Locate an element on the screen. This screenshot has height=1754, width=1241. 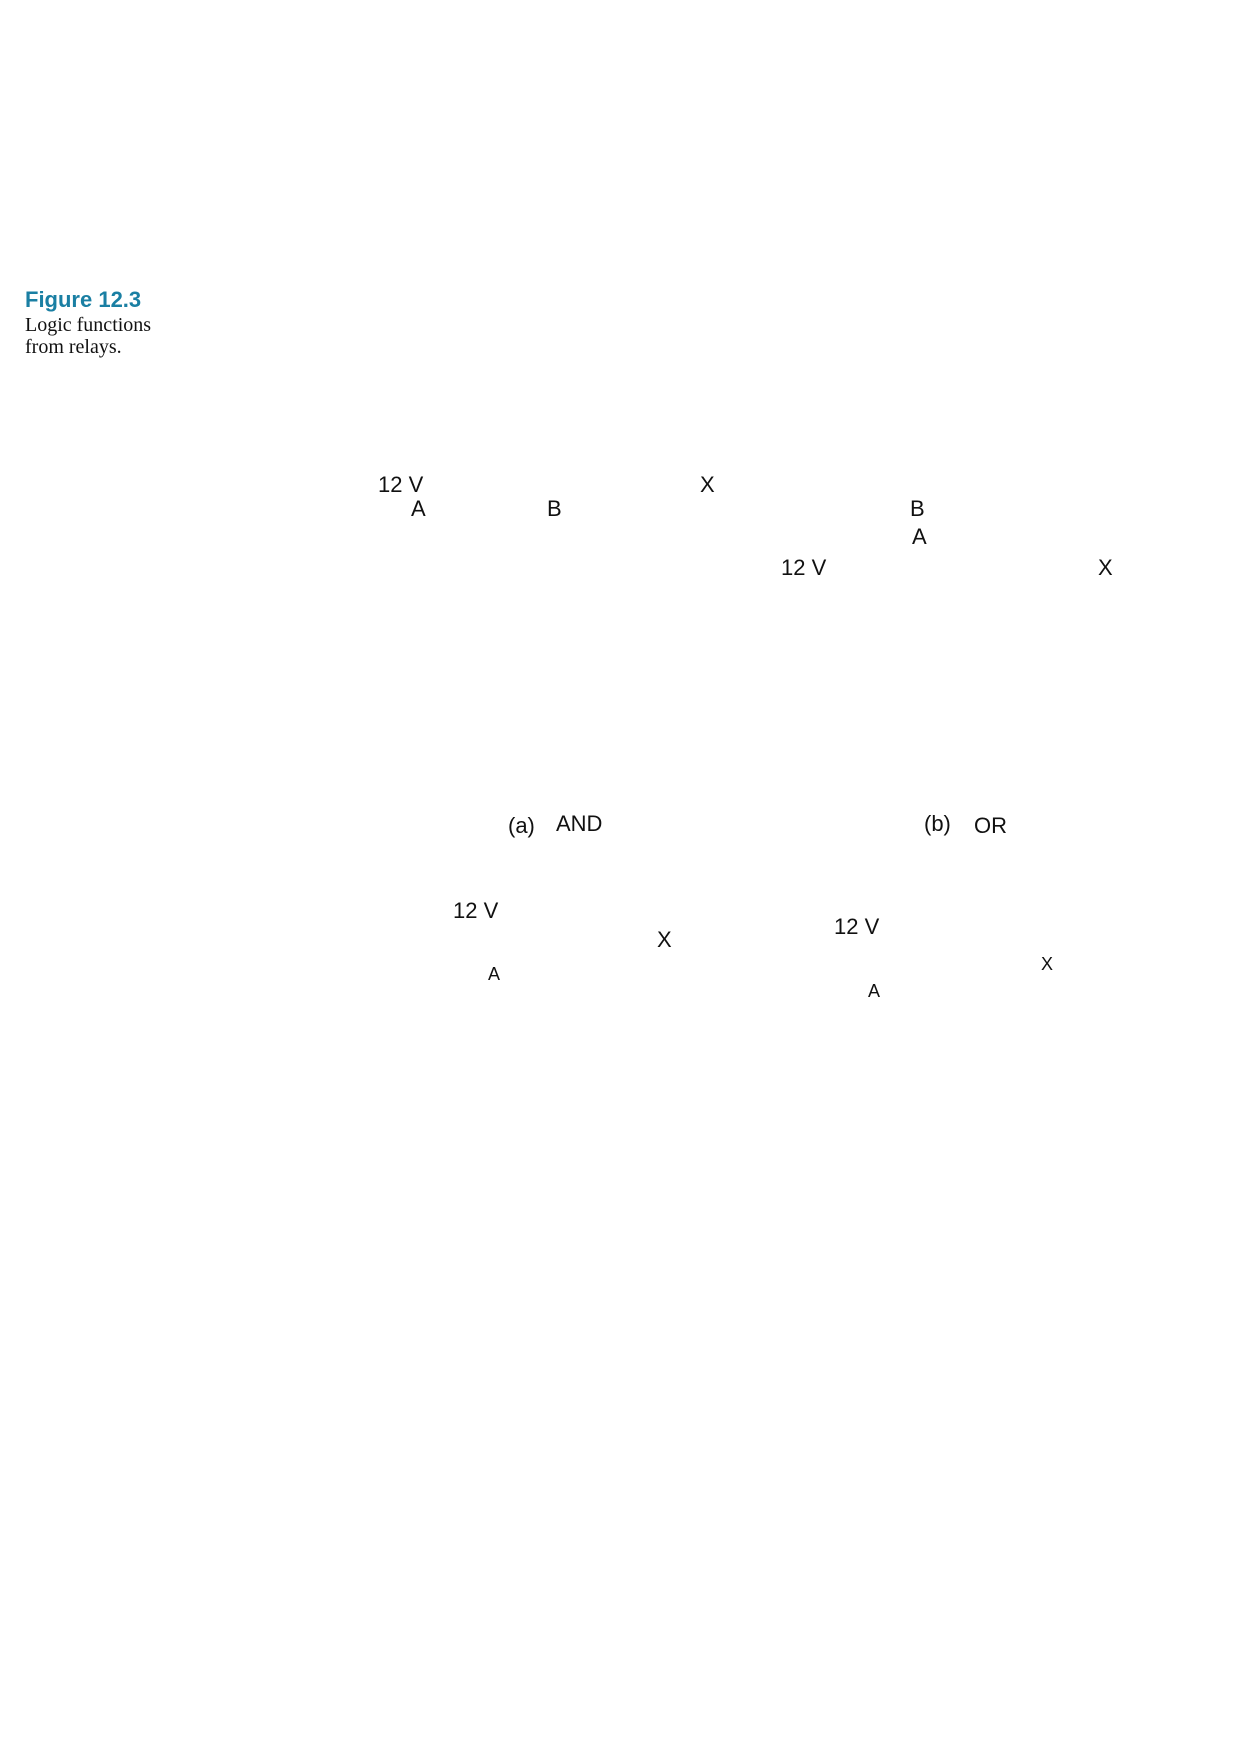
c-input-a-label: A is located at coordinates (494, 974).